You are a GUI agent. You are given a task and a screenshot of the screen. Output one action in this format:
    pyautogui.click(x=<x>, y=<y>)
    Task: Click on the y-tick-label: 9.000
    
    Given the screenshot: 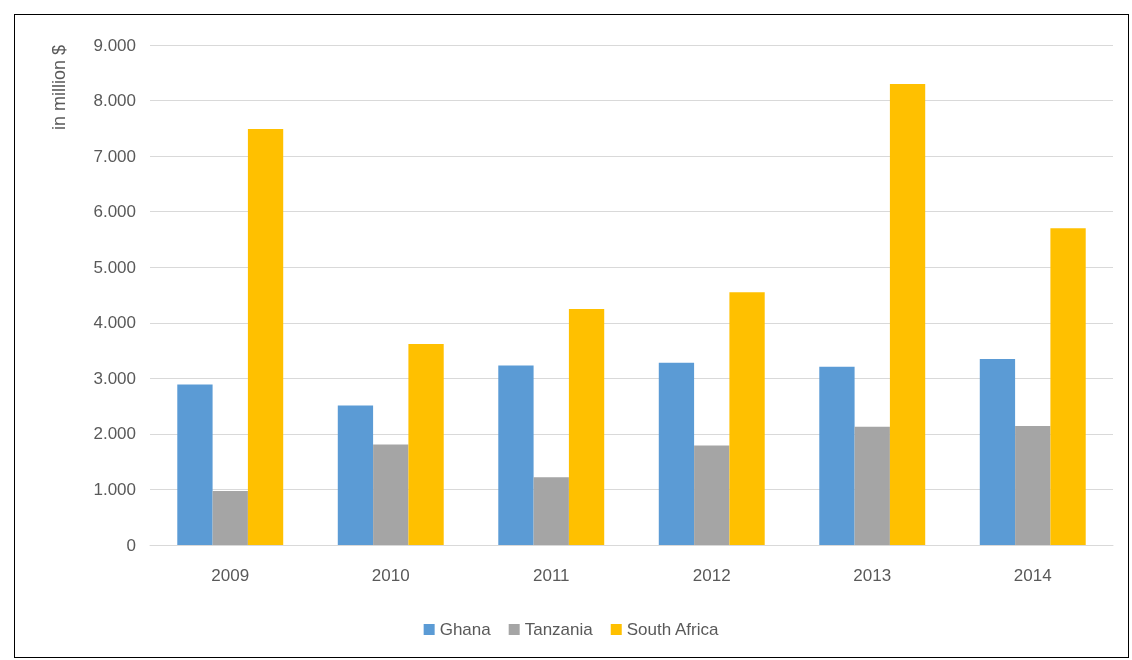 What is the action you would take?
    pyautogui.click(x=114, y=45)
    